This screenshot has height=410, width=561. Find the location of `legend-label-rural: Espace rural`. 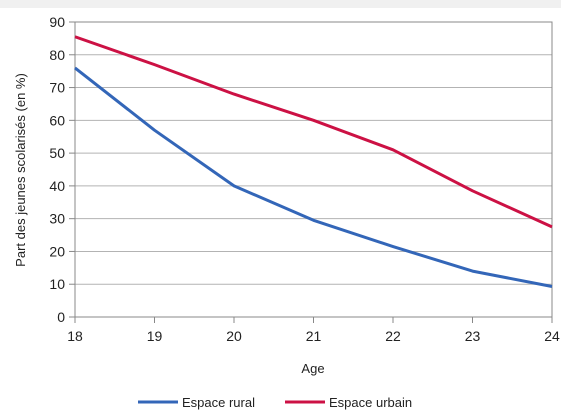

legend-label-rural: Espace rural is located at coordinates (218, 402).